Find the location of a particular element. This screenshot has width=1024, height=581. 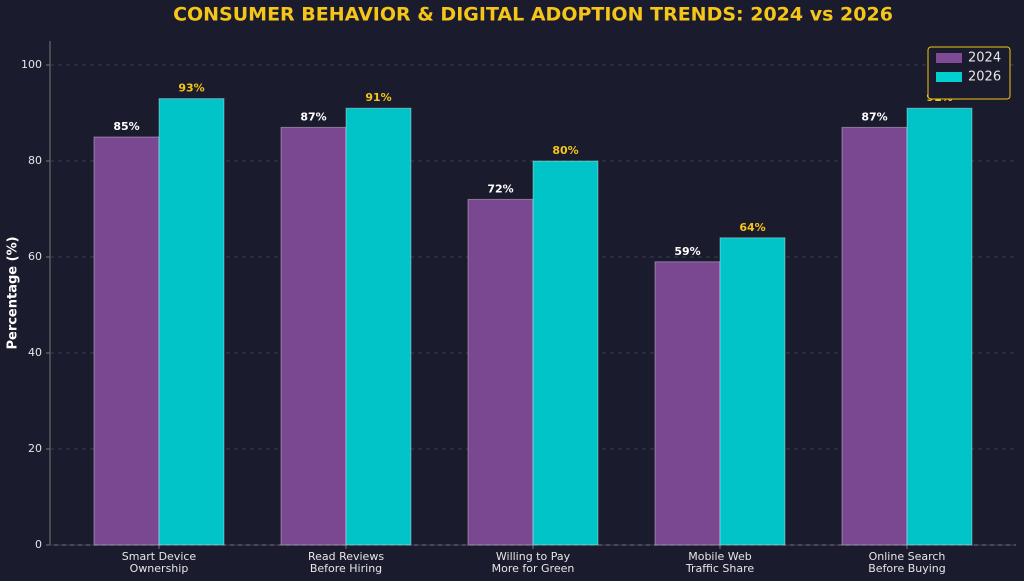

x-tick-label: Mobile Web Traffic Share is located at coordinates (720, 562).